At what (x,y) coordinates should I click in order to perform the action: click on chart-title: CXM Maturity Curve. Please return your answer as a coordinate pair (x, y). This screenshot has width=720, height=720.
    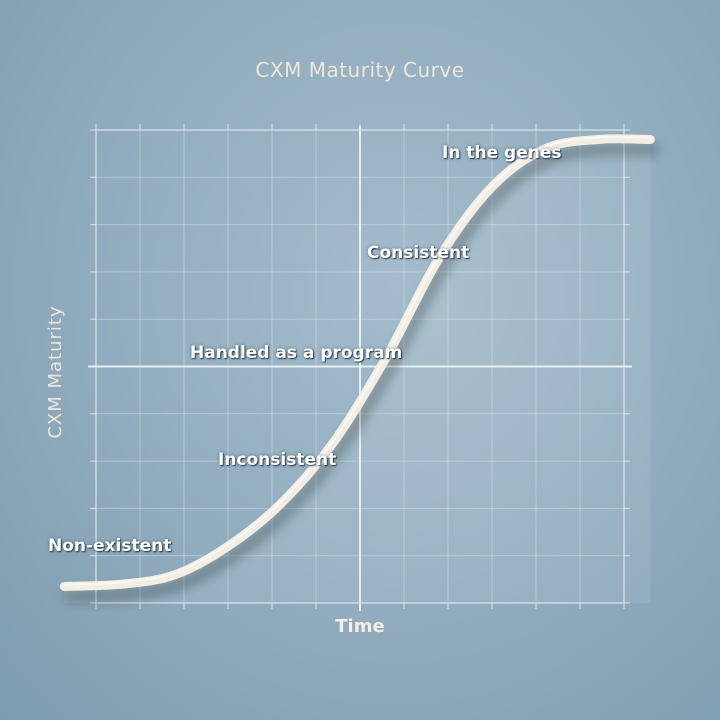
    Looking at the image, I should click on (360, 70).